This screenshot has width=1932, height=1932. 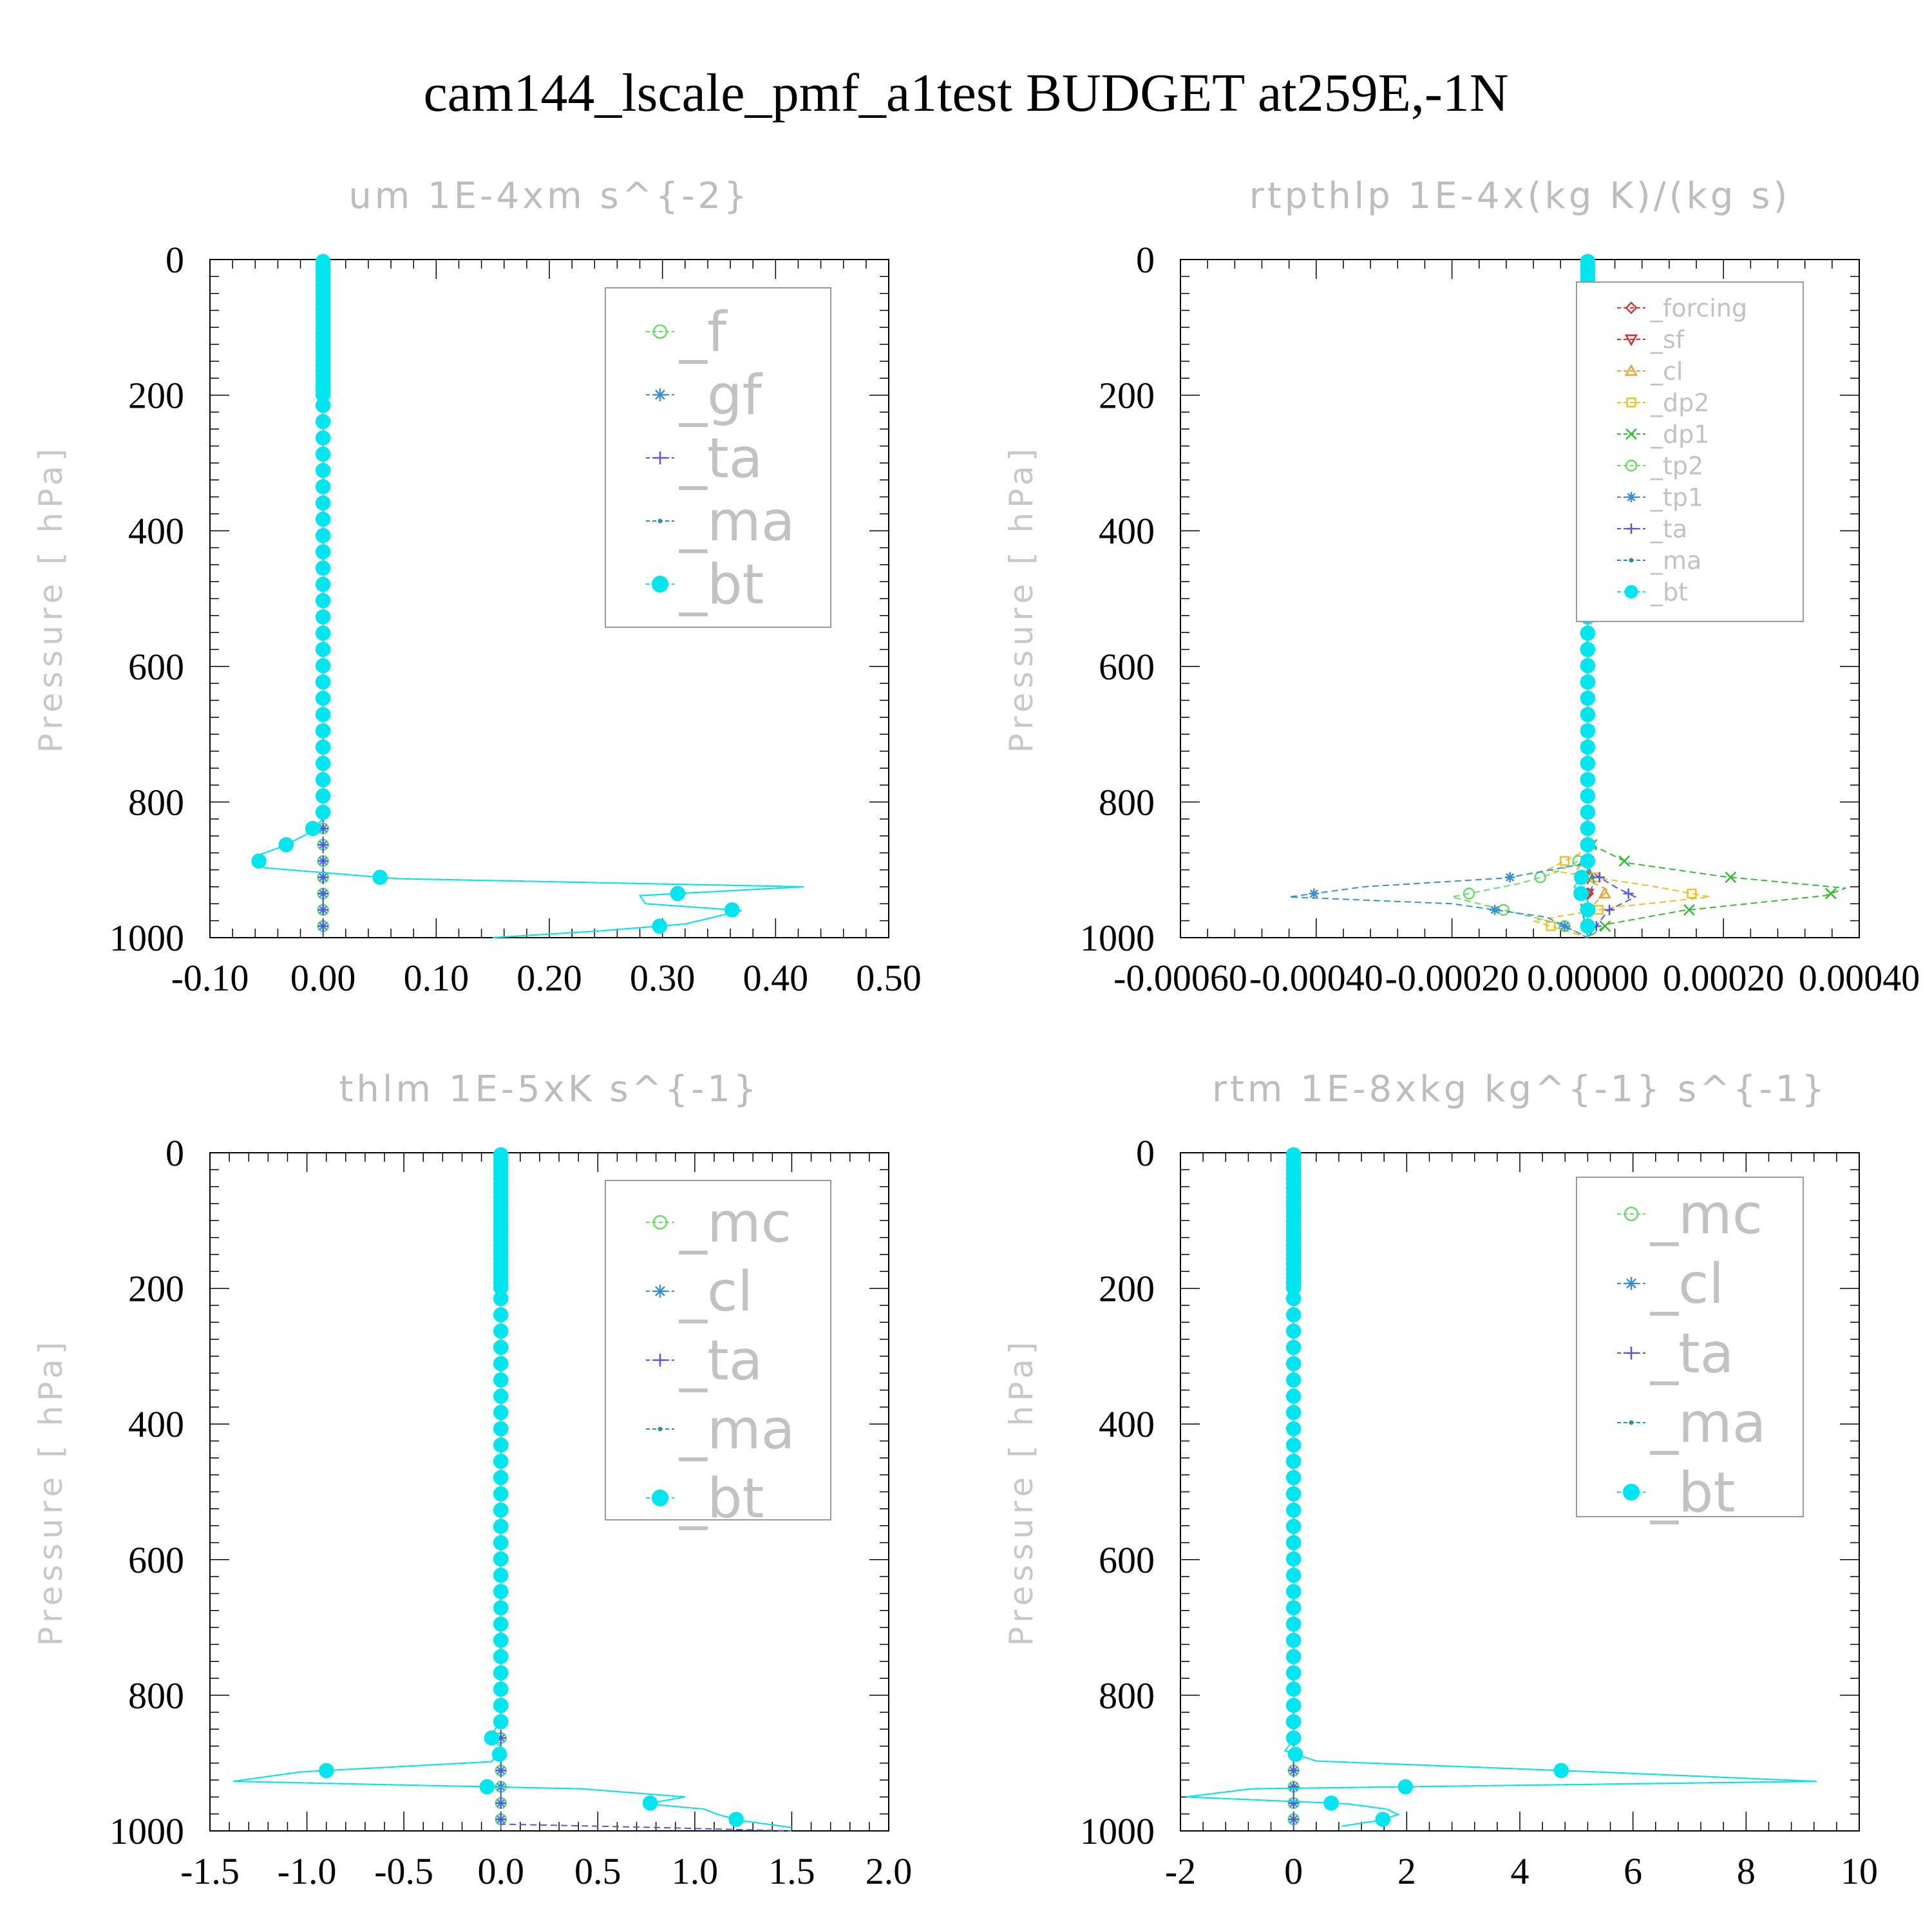 I want to click on x-tick-label: -0.00020, so click(x=1452, y=978).